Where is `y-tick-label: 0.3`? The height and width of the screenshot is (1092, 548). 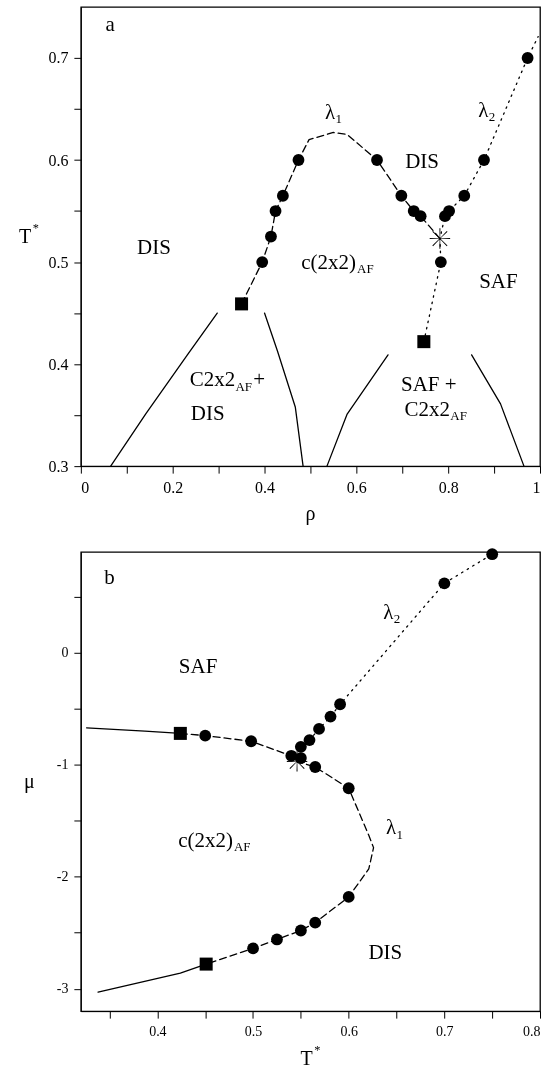 y-tick-label: 0.3 is located at coordinates (58, 466).